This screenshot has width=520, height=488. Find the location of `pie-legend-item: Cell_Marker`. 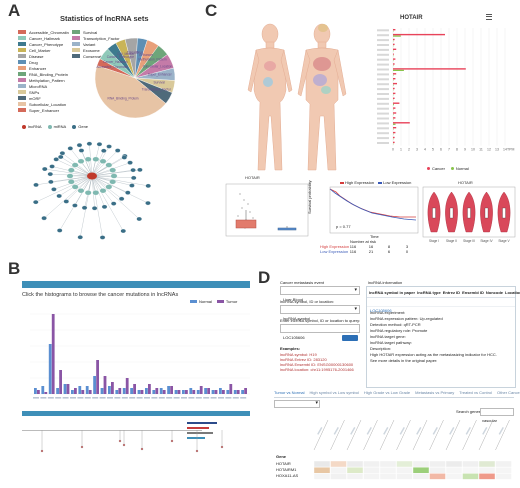

pie-legend-item: Cell_Marker is located at coordinates (43, 50).